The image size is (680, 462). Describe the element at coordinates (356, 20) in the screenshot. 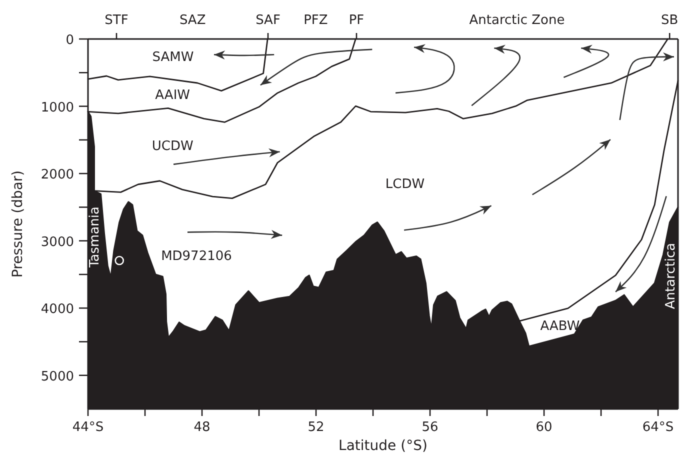

I see `text: PF` at that location.